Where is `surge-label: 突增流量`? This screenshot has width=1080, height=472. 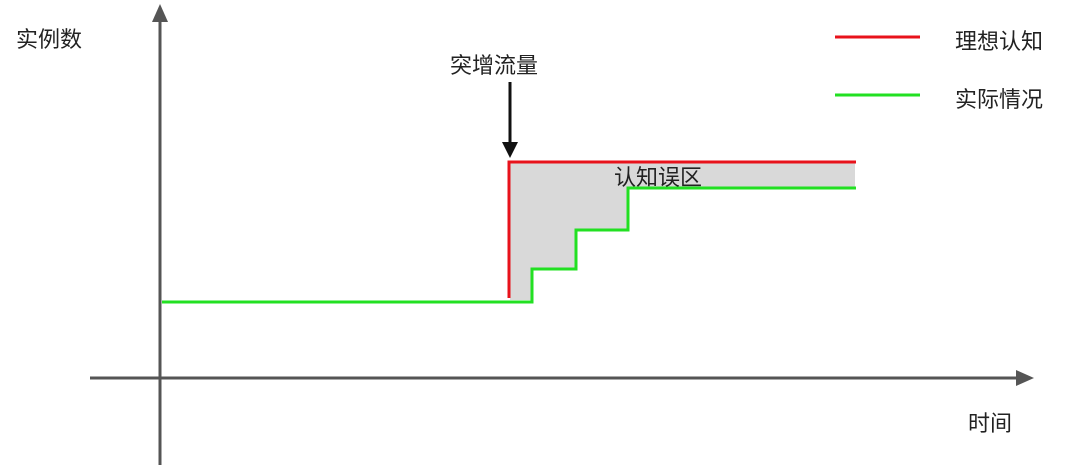 surge-label: 突增流量 is located at coordinates (494, 66).